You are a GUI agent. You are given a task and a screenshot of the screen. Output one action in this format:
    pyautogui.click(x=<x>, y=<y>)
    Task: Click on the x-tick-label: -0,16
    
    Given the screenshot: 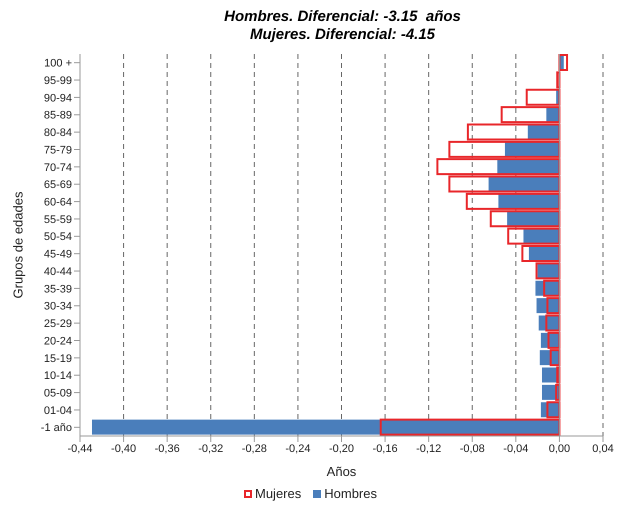 What is the action you would take?
    pyautogui.click(x=385, y=448)
    